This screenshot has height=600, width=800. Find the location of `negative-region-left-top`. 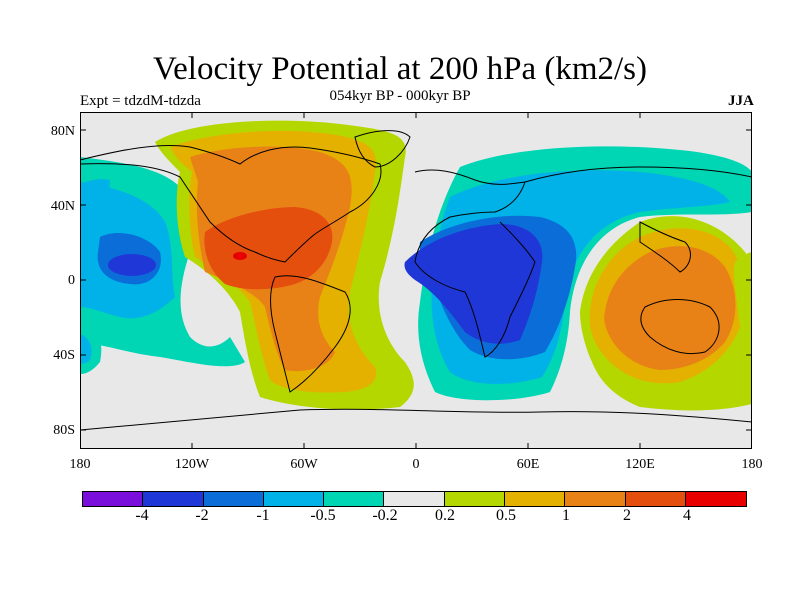

negative-region-left-top is located at coordinates (95, 201).